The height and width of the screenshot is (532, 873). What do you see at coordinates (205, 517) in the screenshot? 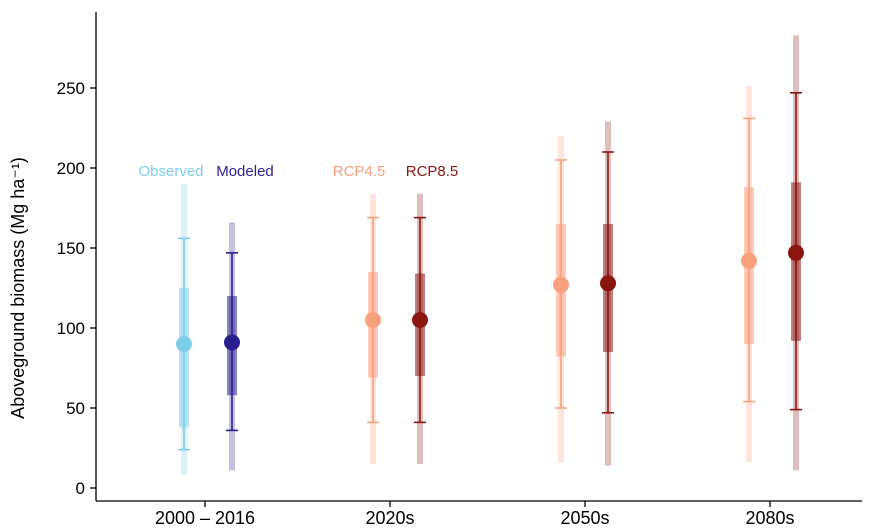
I see `x-tick-label: 2000 – 2016` at bounding box center [205, 517].